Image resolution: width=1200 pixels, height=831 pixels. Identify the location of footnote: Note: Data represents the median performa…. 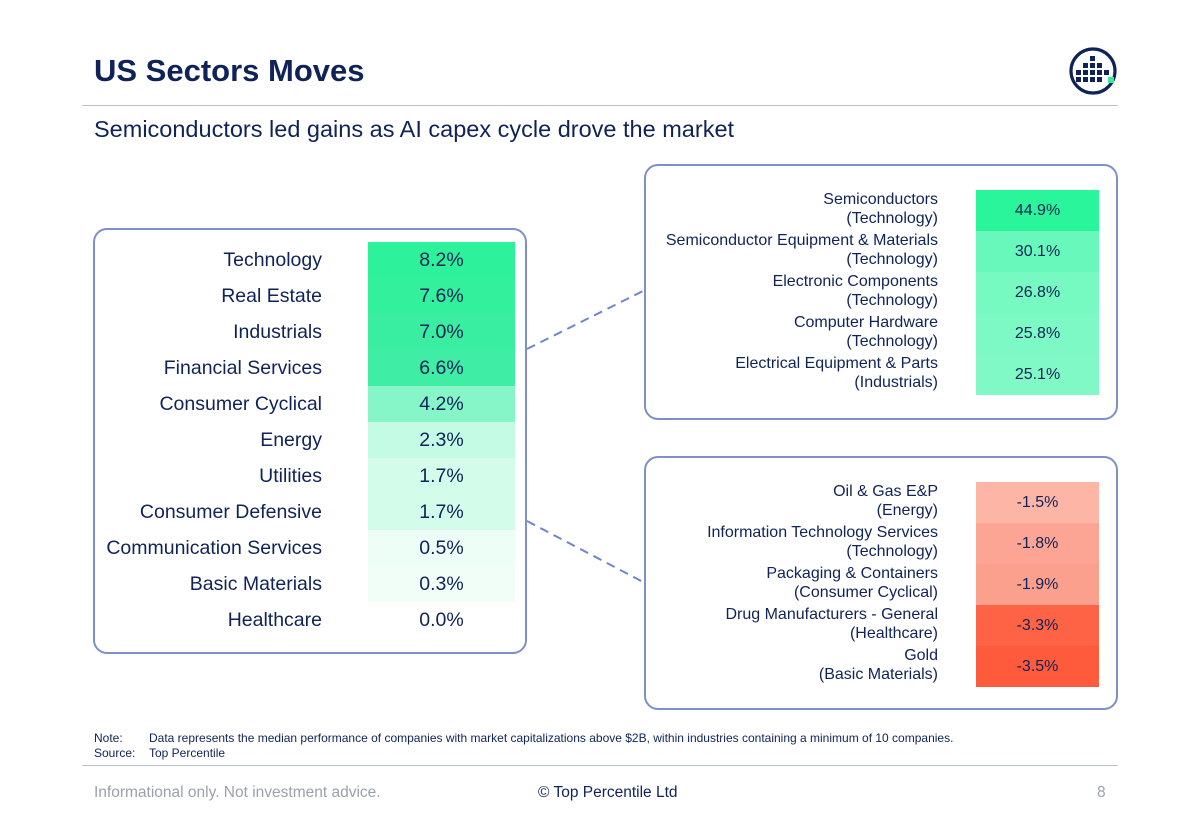
(523, 746).